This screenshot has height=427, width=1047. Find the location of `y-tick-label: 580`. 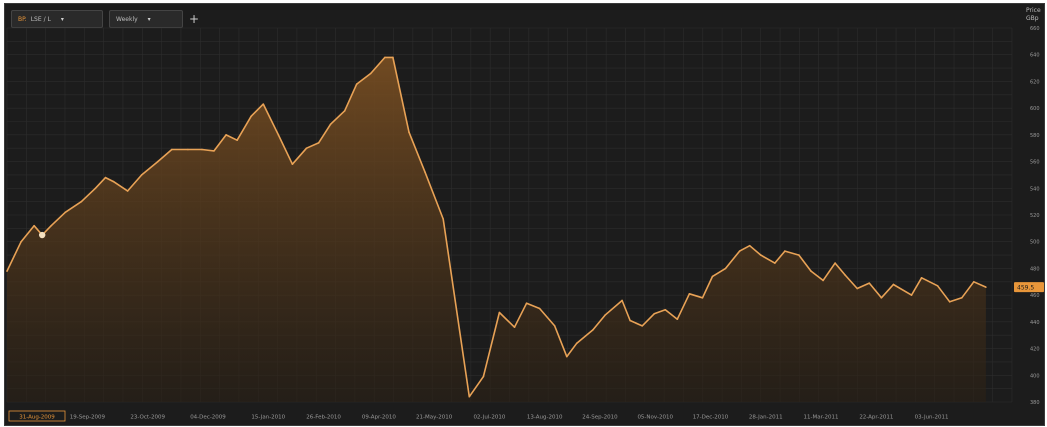

y-tick-label: 580 is located at coordinates (1035, 136).